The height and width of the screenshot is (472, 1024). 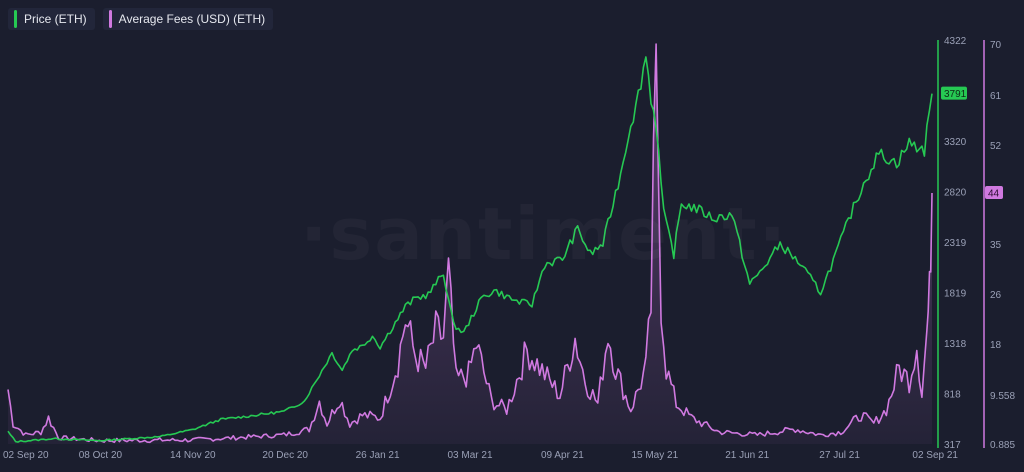 What do you see at coordinates (996, 96) in the screenshot?
I see `fees-tick-label: 61` at bounding box center [996, 96].